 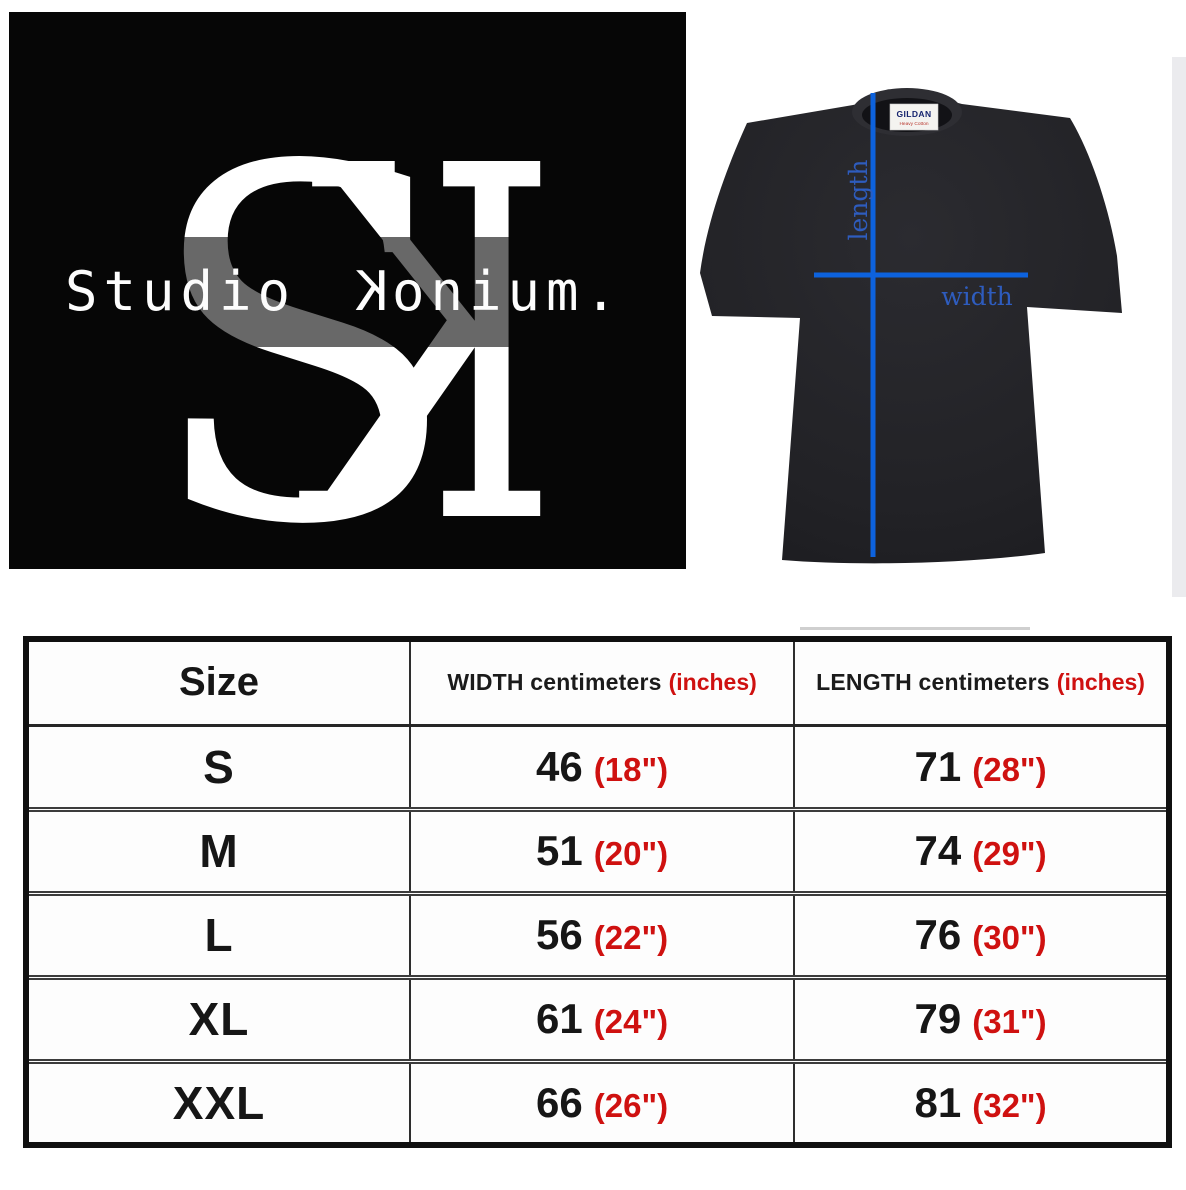 I want to click on header-length-label: LENGTH centimeters, so click(x=933, y=682).